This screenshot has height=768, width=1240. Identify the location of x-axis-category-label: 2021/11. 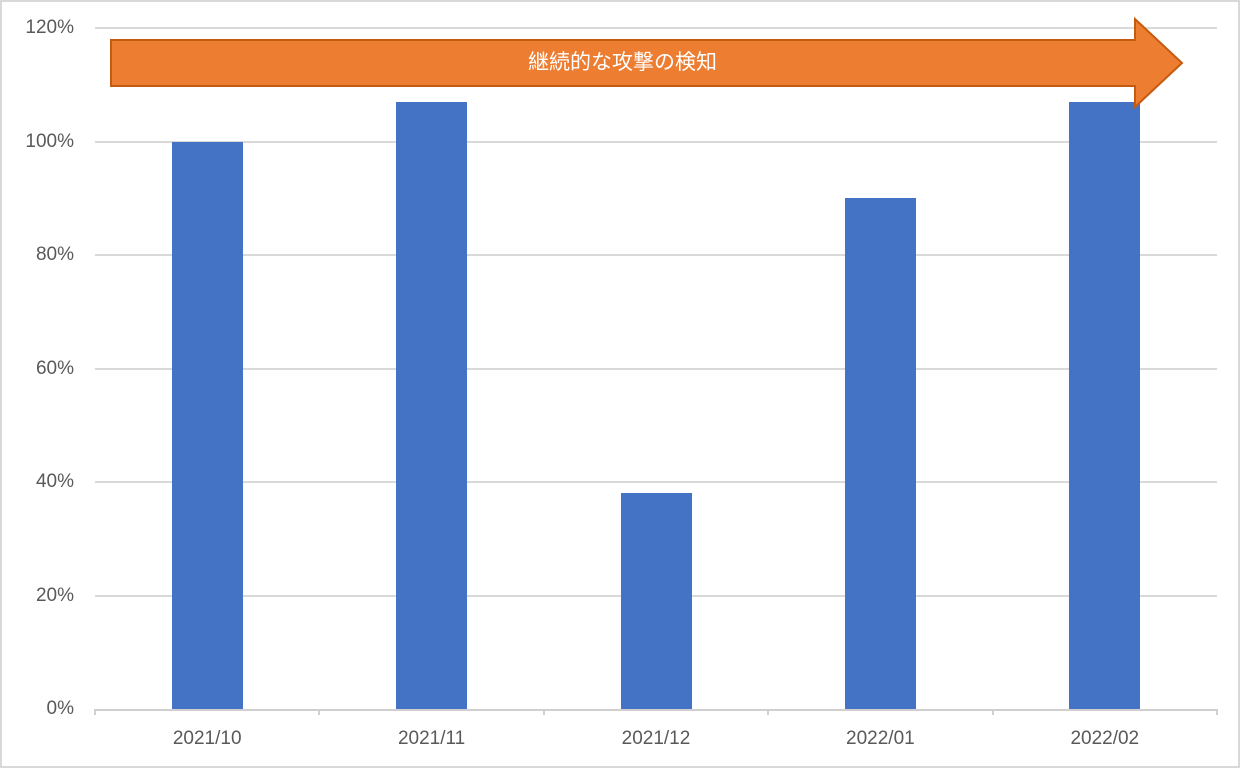
(431, 738).